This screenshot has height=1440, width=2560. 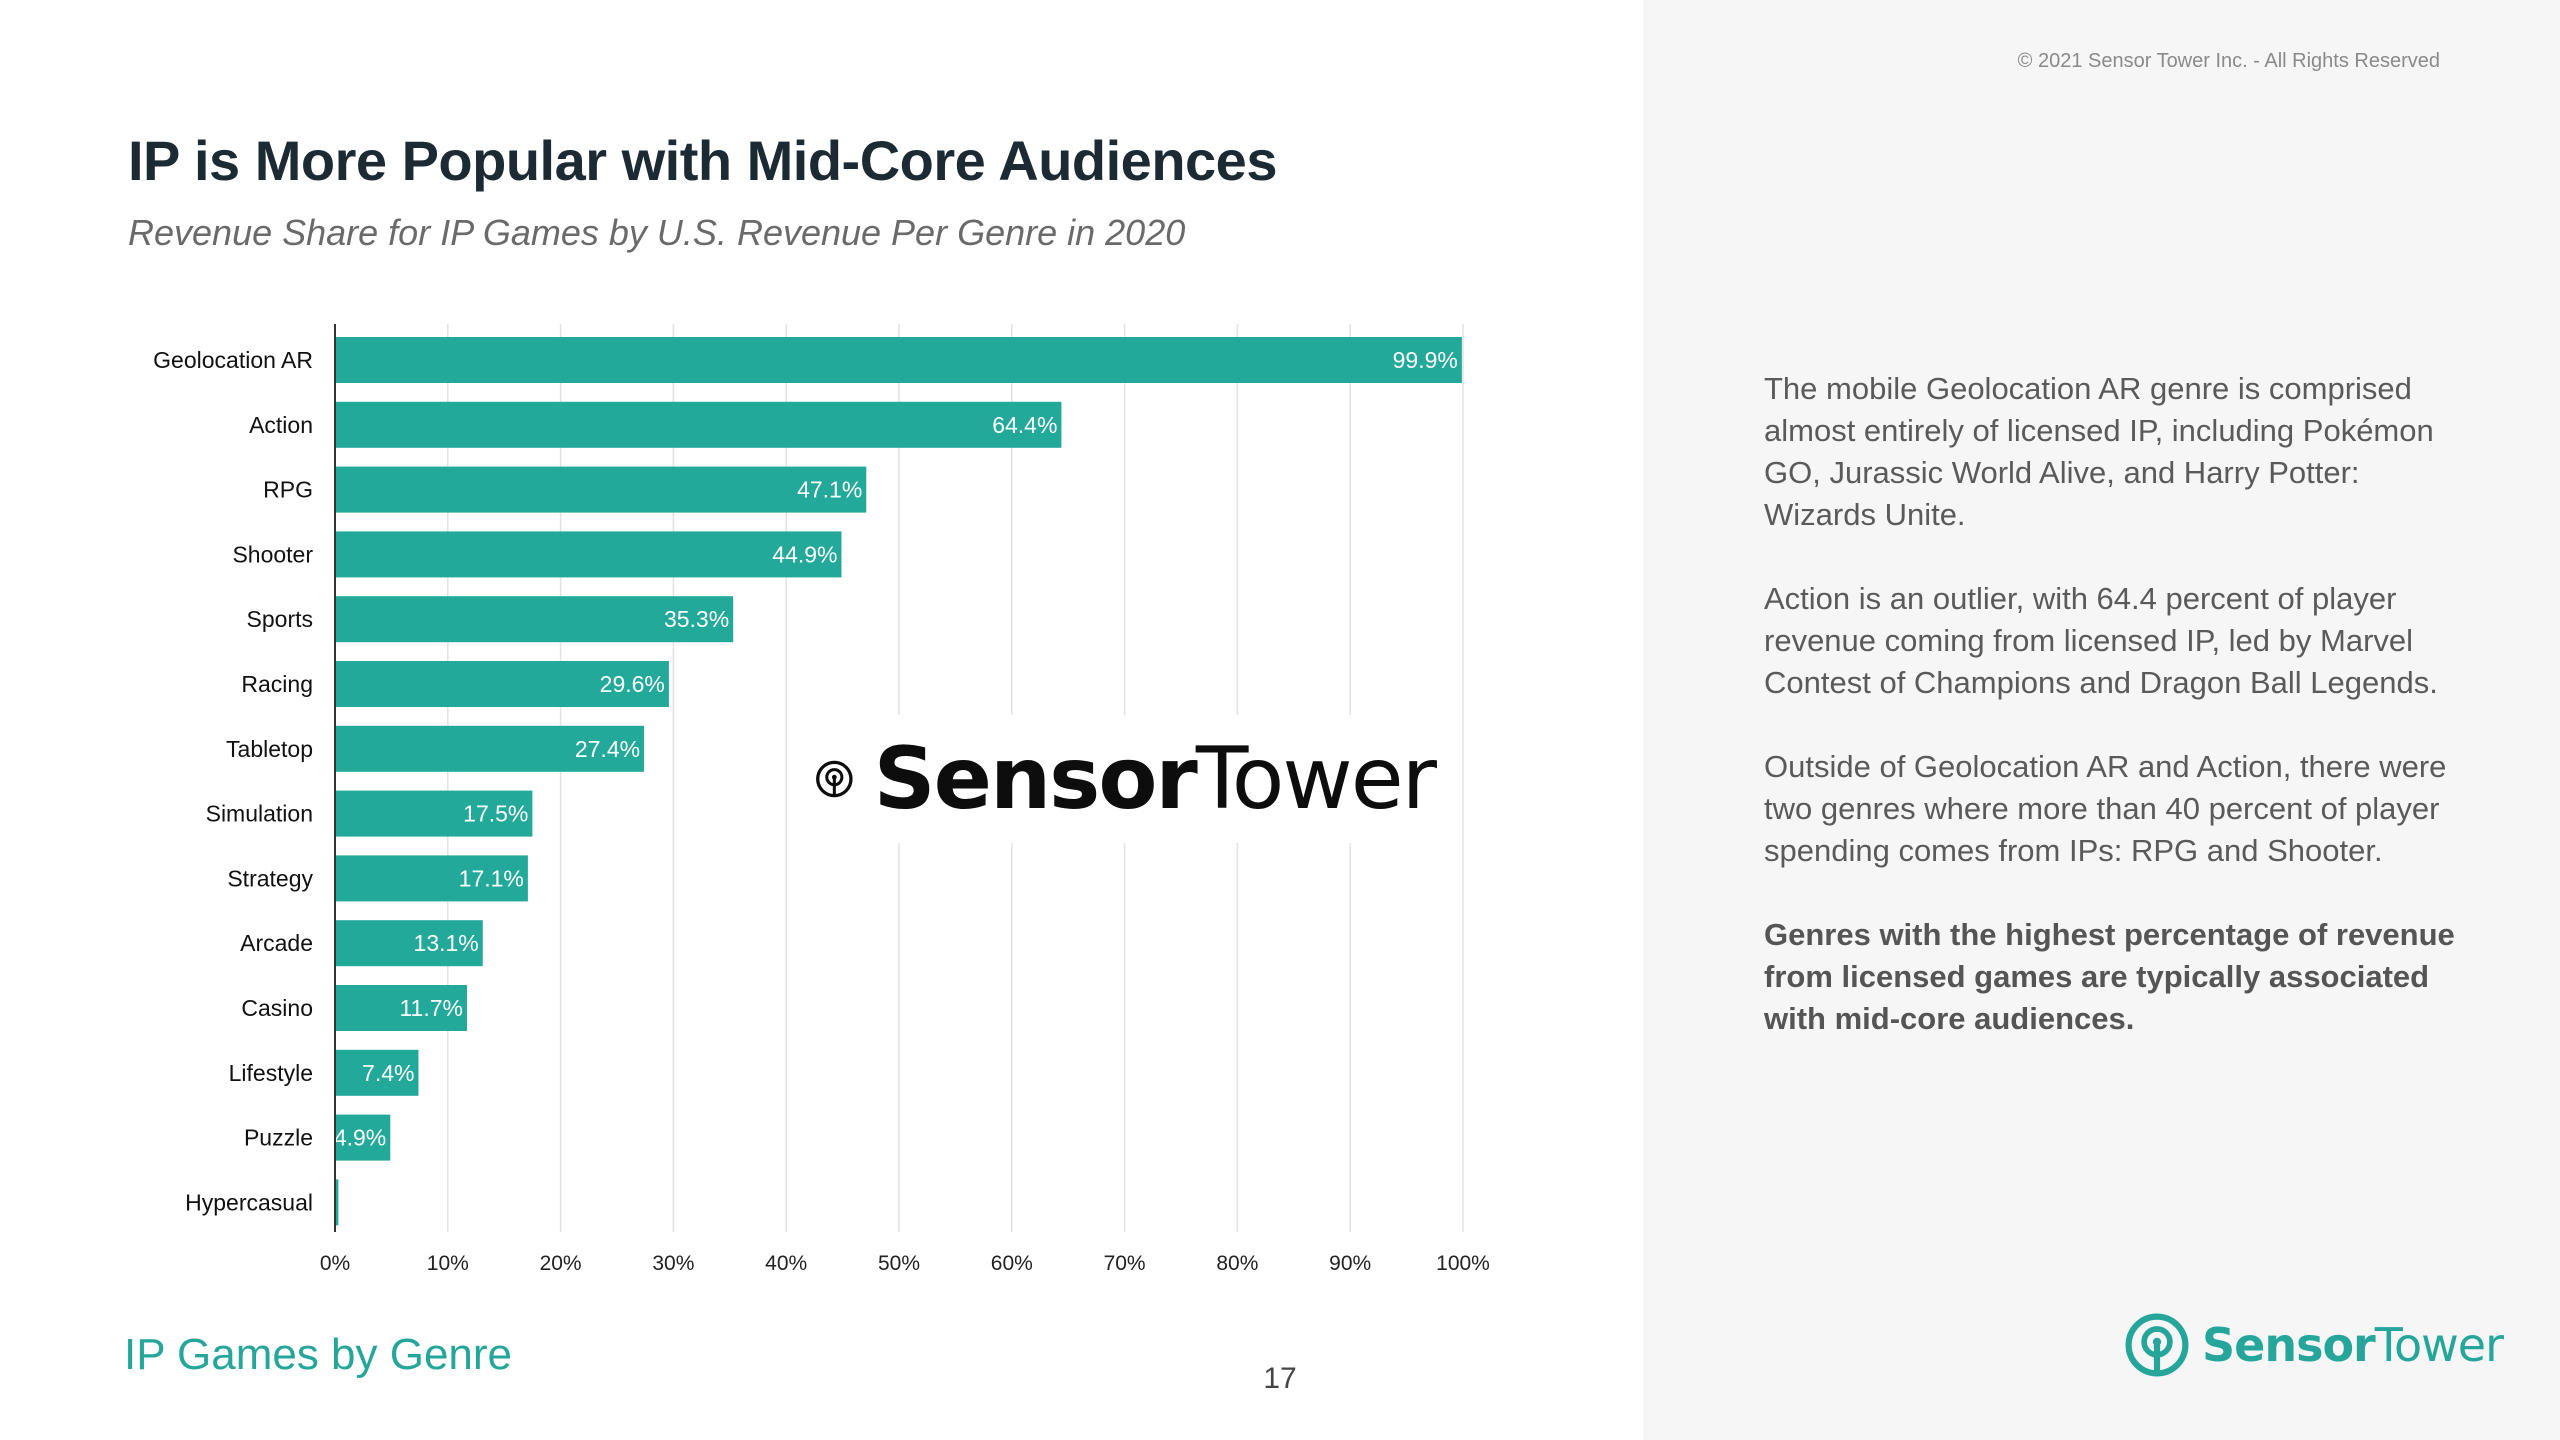 I want to click on watermark-wordmark: SensorTower, so click(x=1155, y=779).